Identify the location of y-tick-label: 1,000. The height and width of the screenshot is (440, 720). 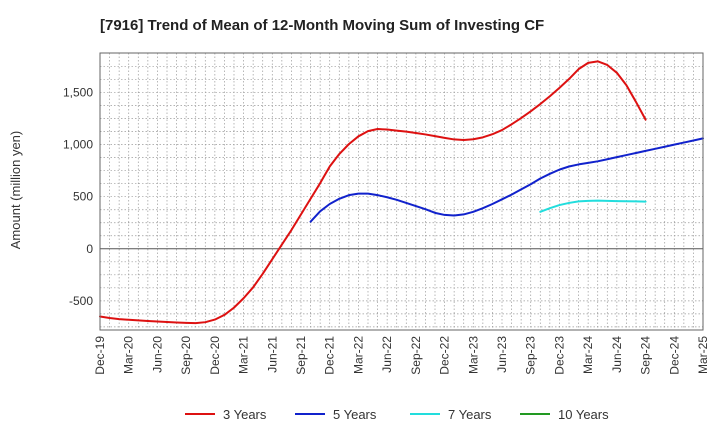
(78, 145).